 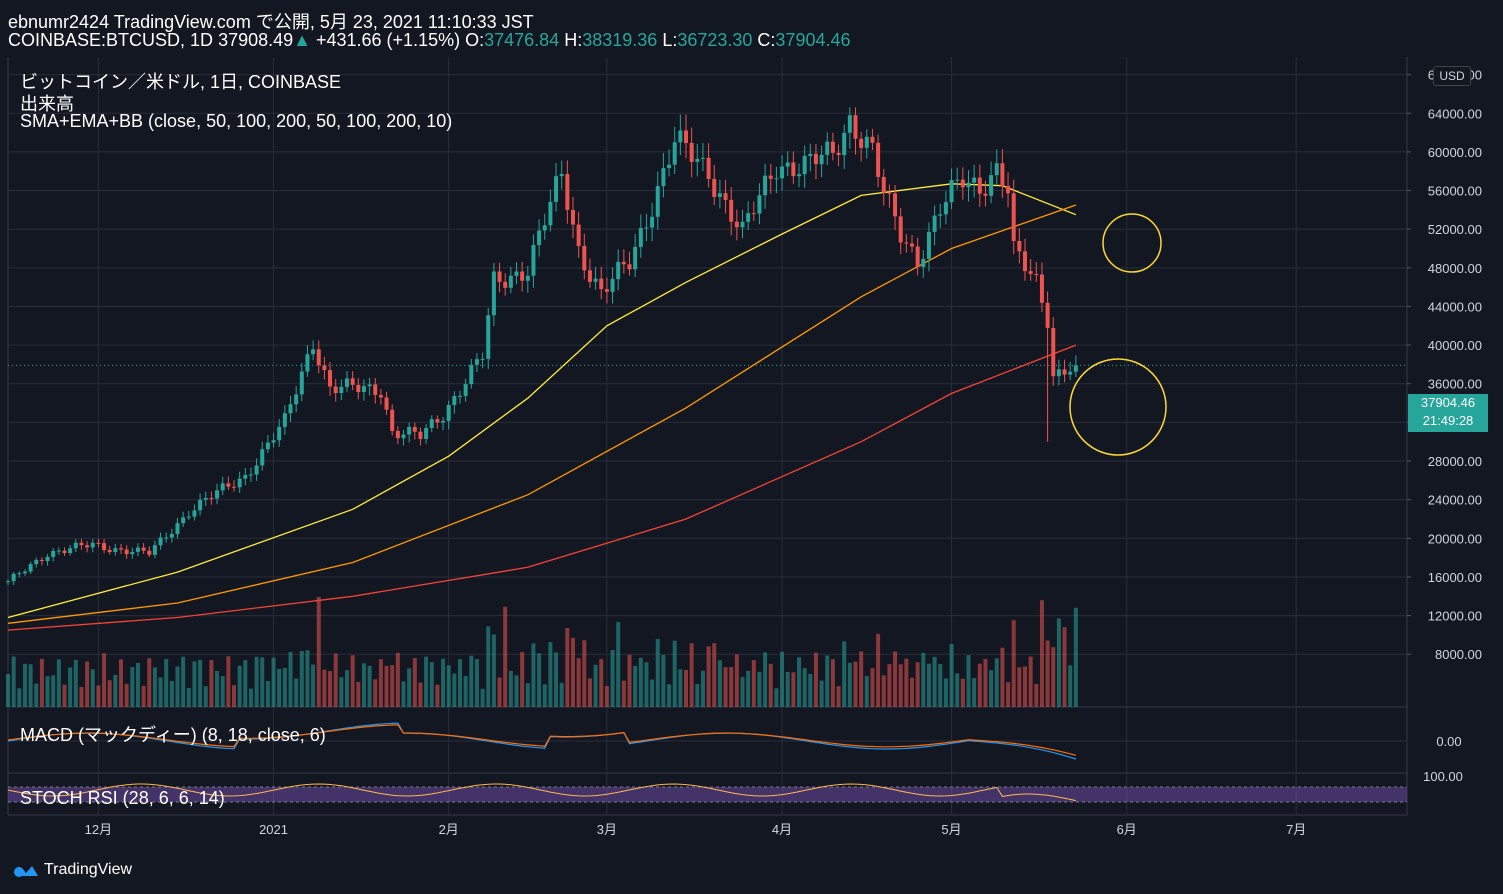 What do you see at coordinates (47, 104) in the screenshot?
I see `legend-volume: 出来高` at bounding box center [47, 104].